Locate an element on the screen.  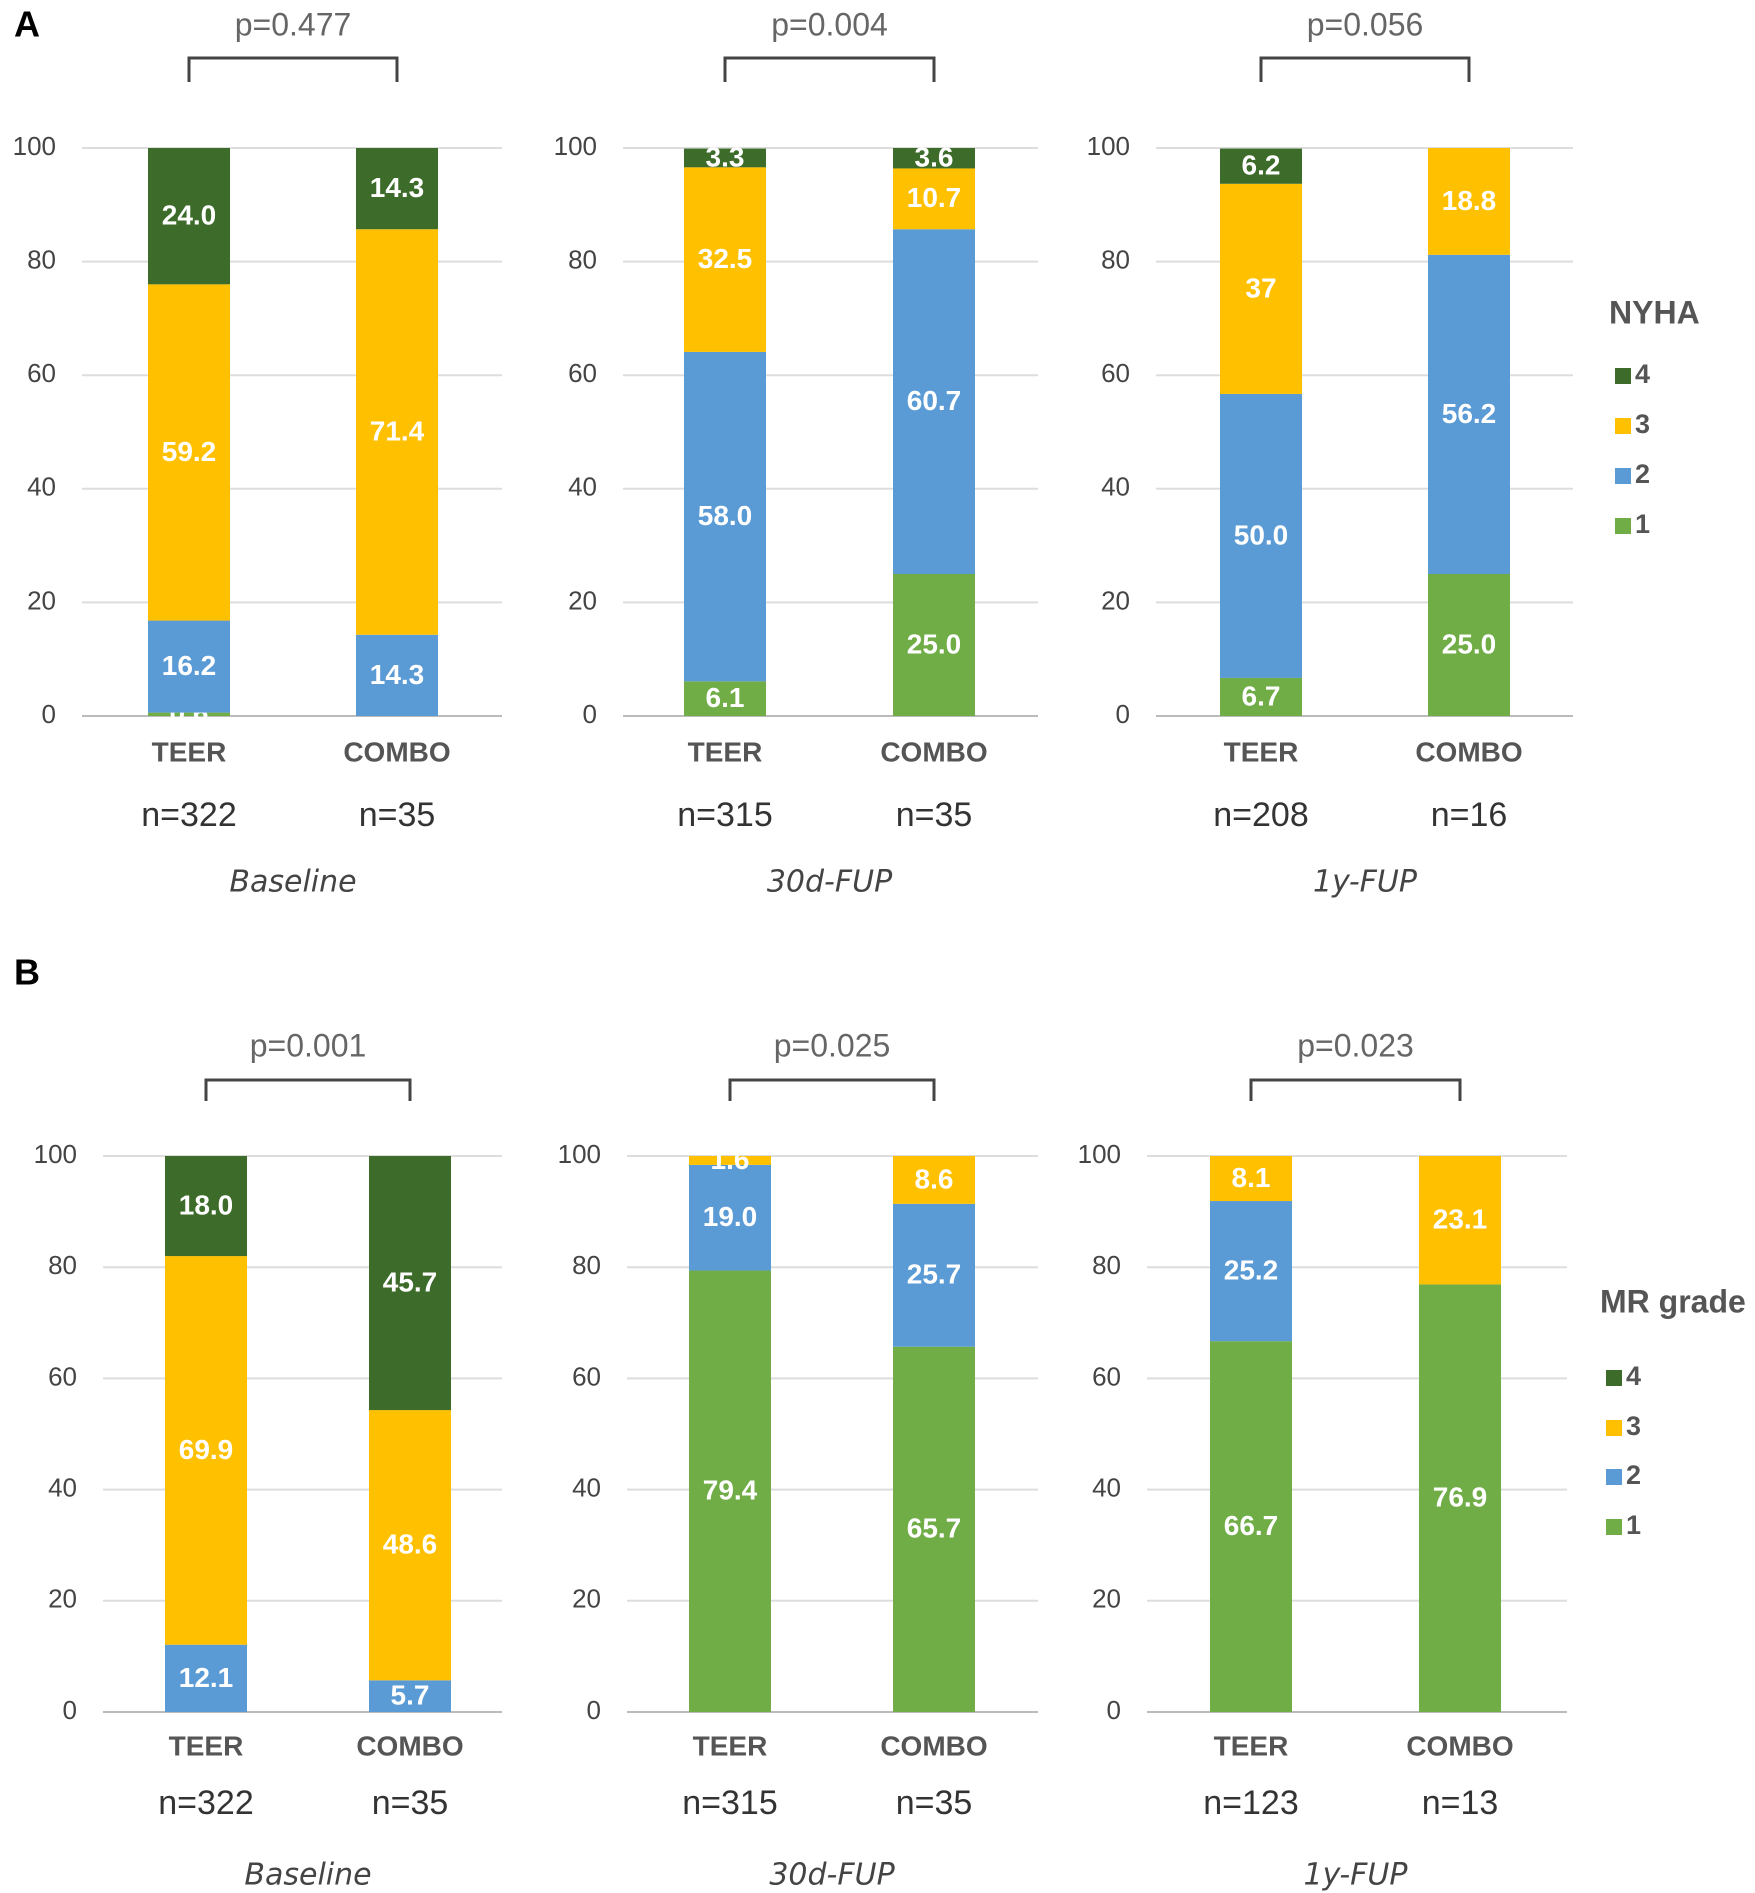
value-label: 6.1 is located at coordinates (725, 697).